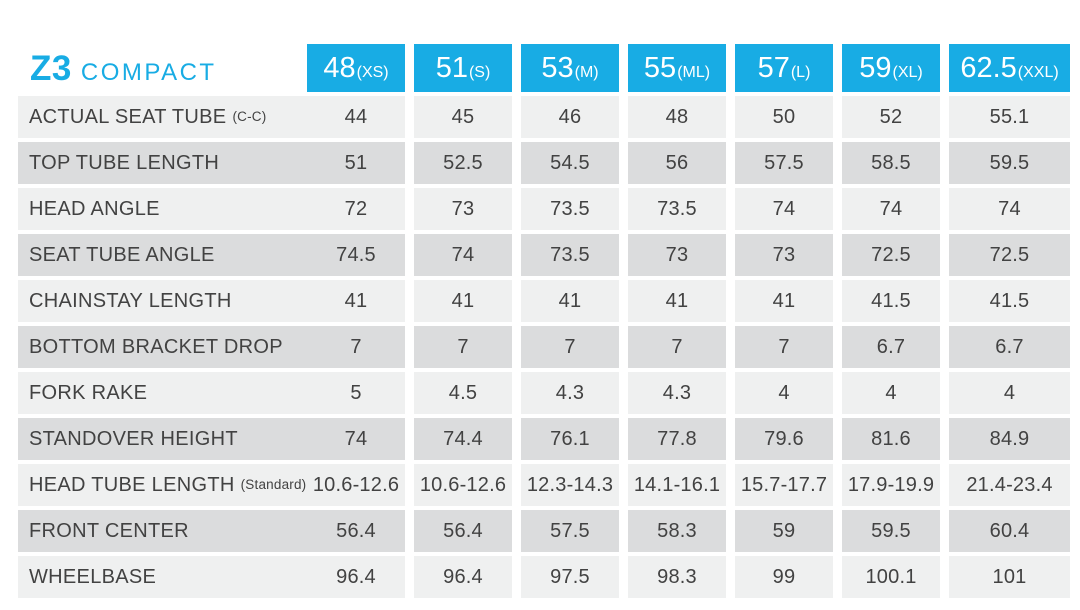 The height and width of the screenshot is (610, 1080). I want to click on size-value: 62.5, so click(988, 67).